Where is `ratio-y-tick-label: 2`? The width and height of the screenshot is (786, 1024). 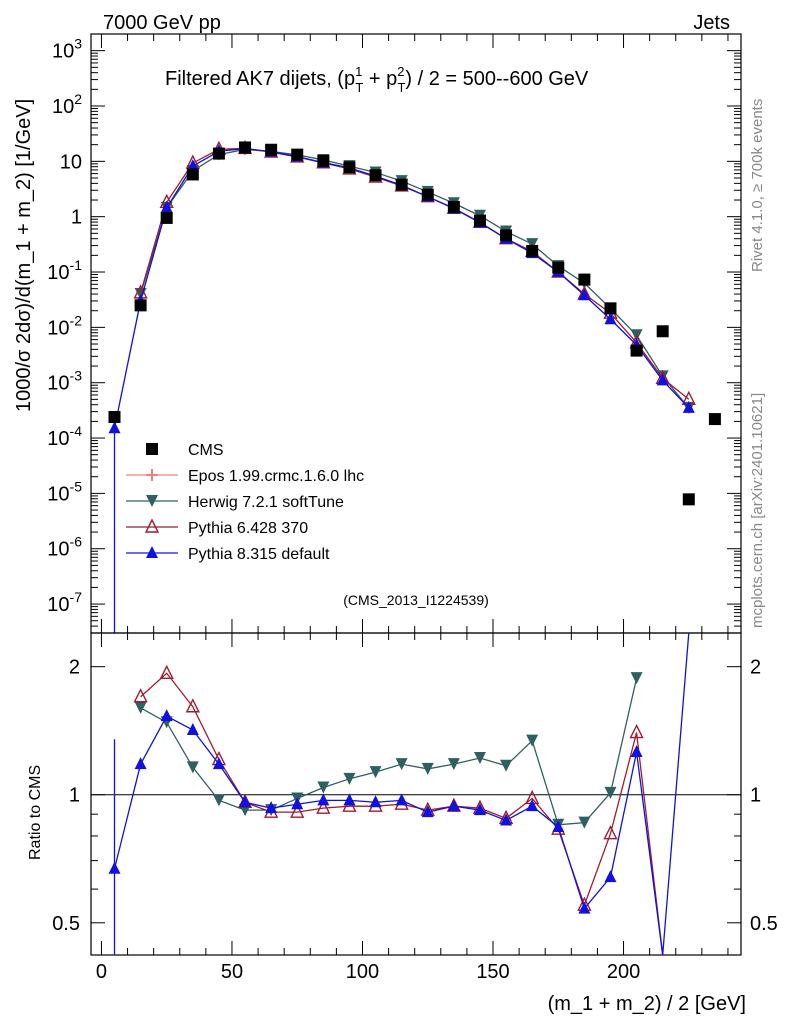
ratio-y-tick-label: 2 is located at coordinates (74, 668).